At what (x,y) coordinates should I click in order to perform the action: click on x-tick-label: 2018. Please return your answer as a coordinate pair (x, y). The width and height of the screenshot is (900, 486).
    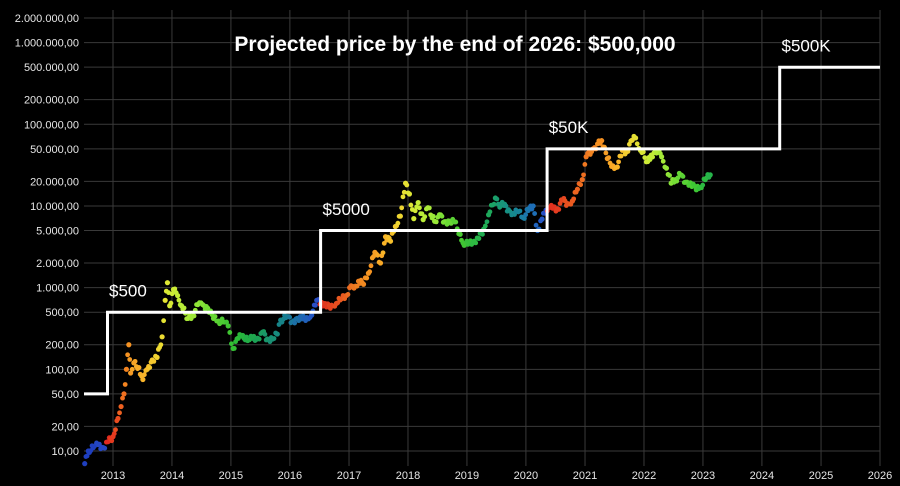
    Looking at the image, I should click on (408, 476).